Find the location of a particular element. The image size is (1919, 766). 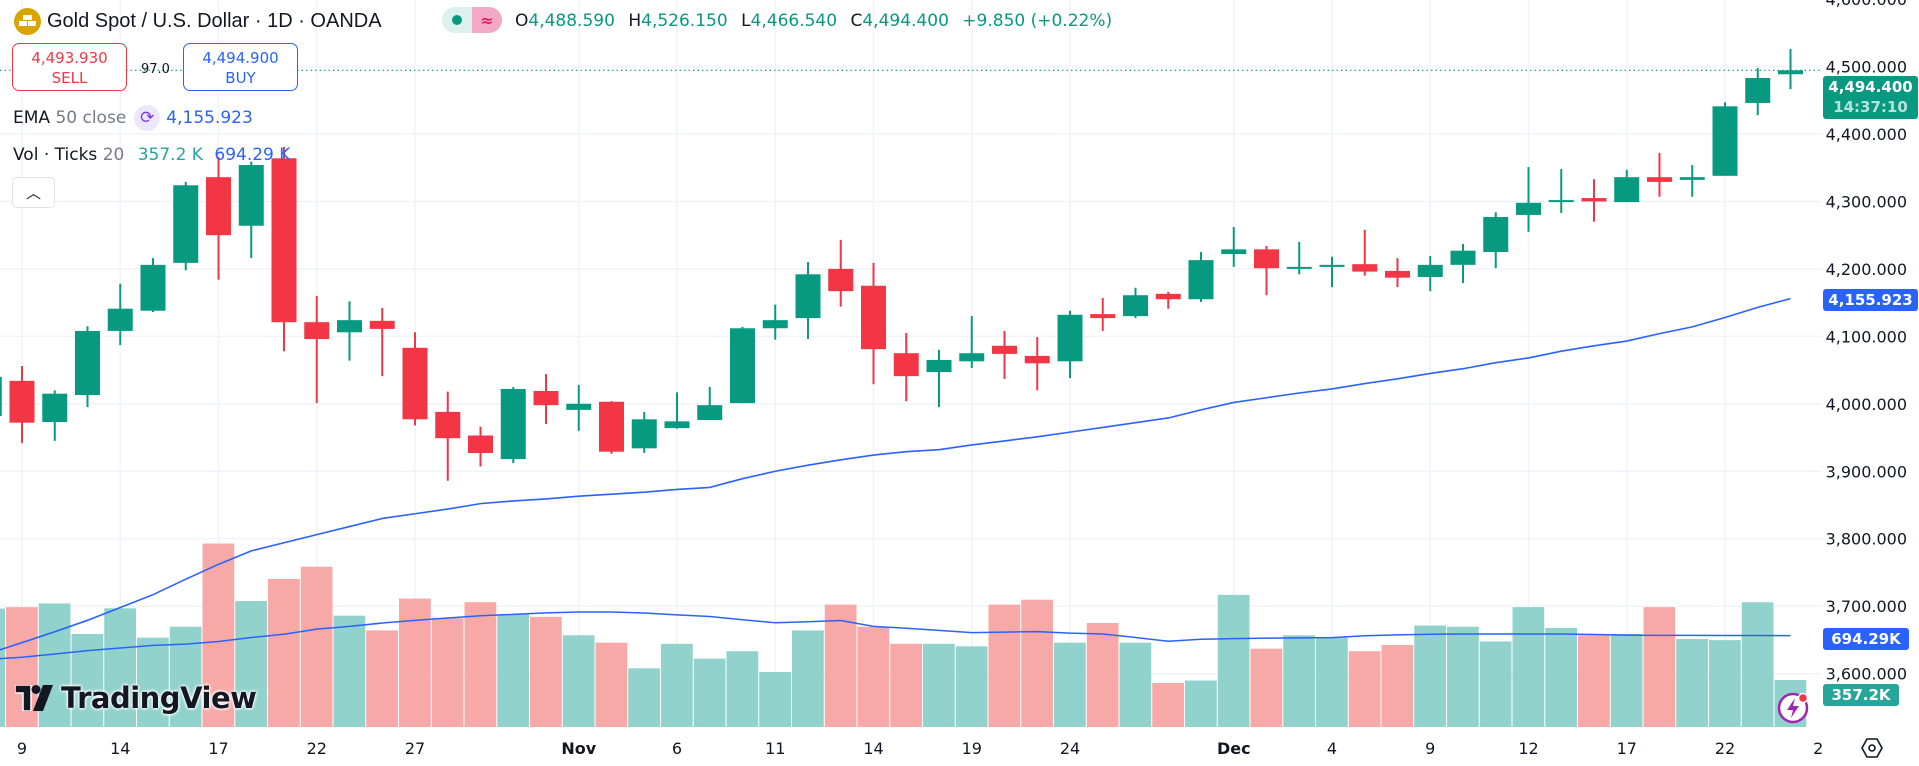

date-tick-label: 9 is located at coordinates (1430, 748).